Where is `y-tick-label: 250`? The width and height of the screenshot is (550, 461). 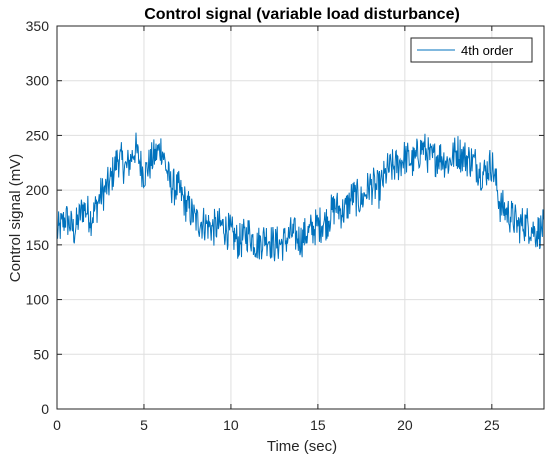 y-tick-label: 250 is located at coordinates (38, 135).